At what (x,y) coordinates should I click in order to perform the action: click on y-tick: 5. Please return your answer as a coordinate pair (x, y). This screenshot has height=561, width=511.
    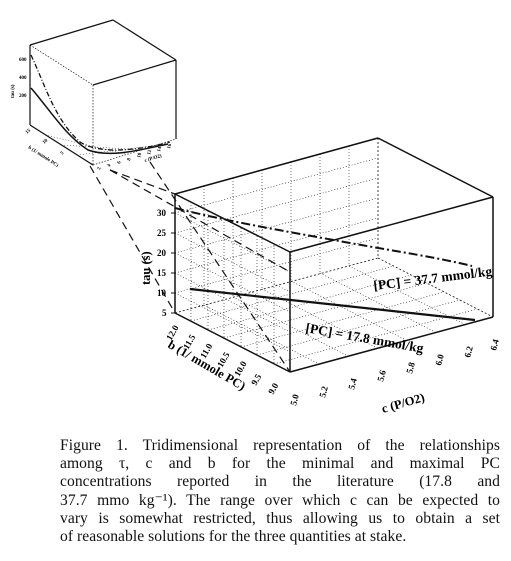
    Looking at the image, I should click on (164, 313).